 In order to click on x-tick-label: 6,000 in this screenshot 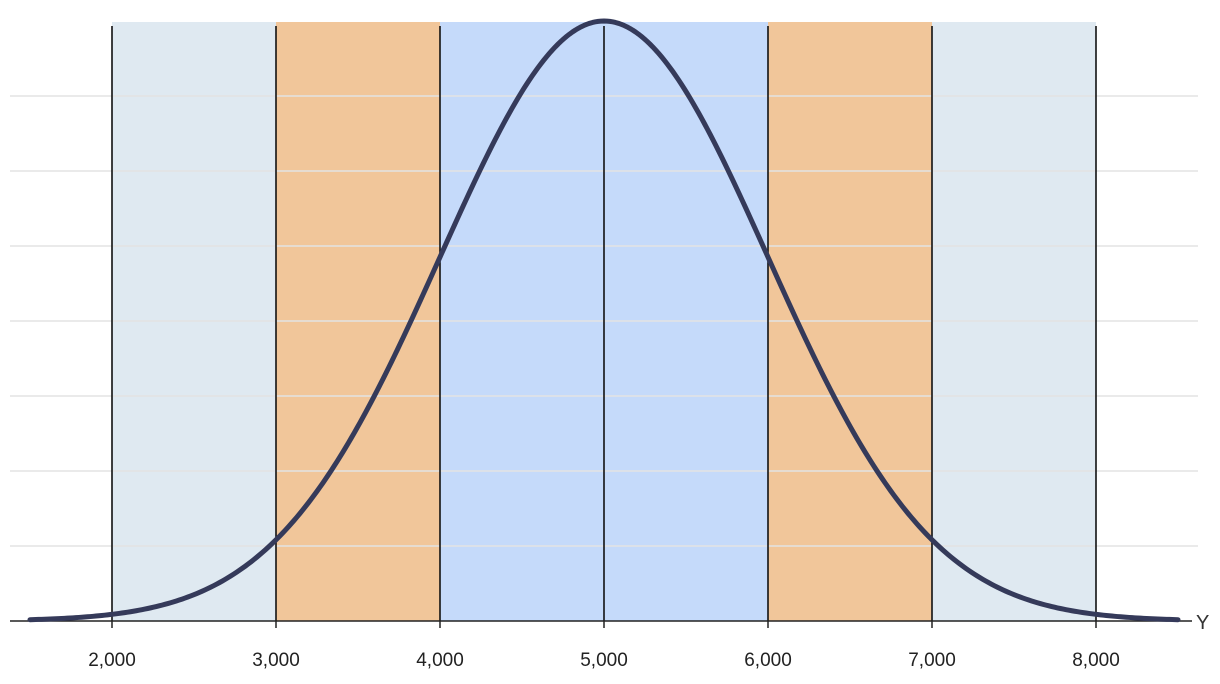, I will do `click(768, 660)`.